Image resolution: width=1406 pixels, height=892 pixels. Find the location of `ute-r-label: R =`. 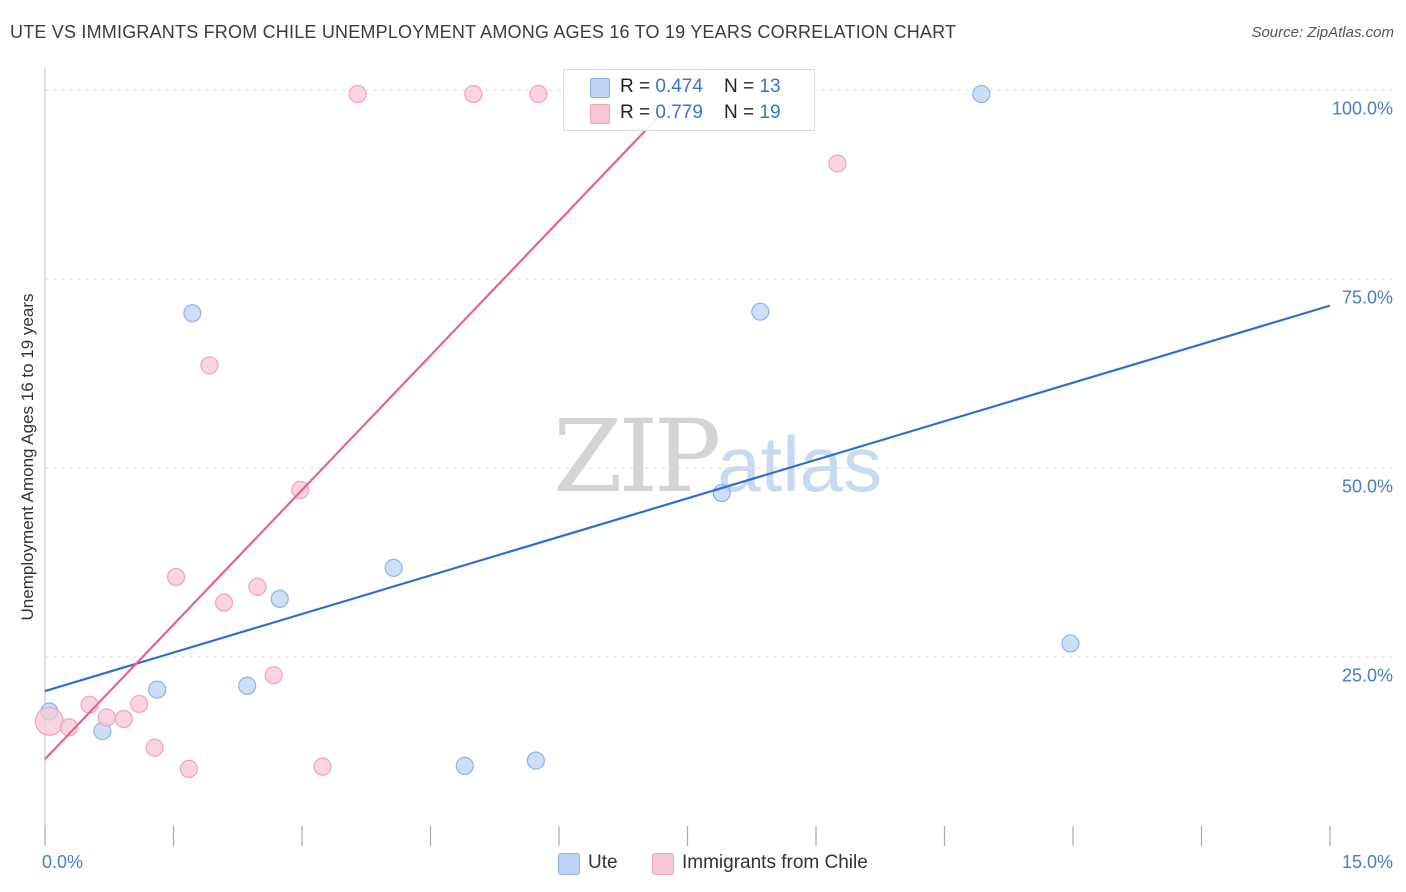

ute-r-label: R = is located at coordinates (638, 86).